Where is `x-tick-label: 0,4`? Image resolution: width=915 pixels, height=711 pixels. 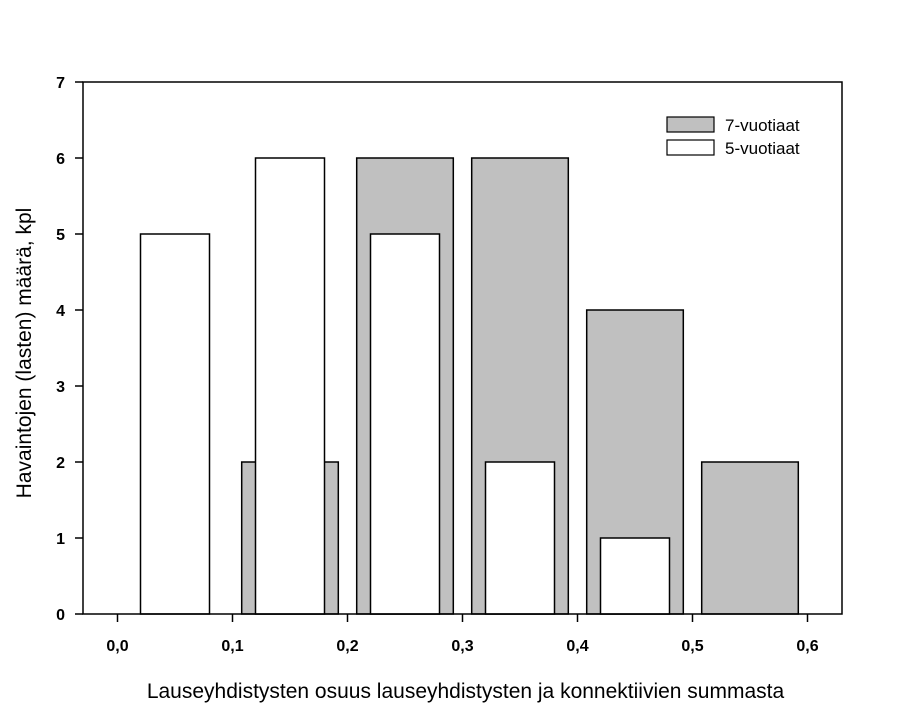 x-tick-label: 0,4 is located at coordinates (577, 646).